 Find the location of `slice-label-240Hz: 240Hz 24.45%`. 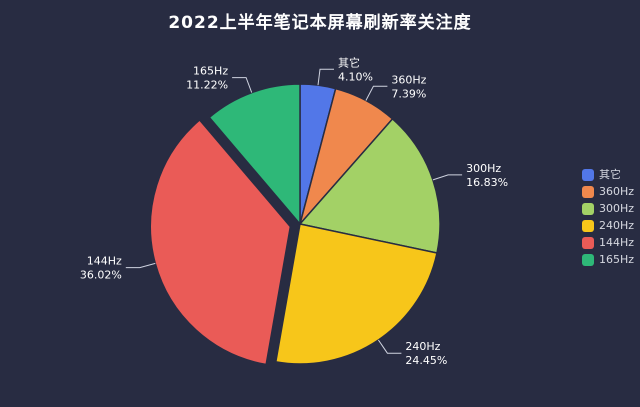

slice-label-240Hz: 240Hz 24.45% is located at coordinates (426, 353).